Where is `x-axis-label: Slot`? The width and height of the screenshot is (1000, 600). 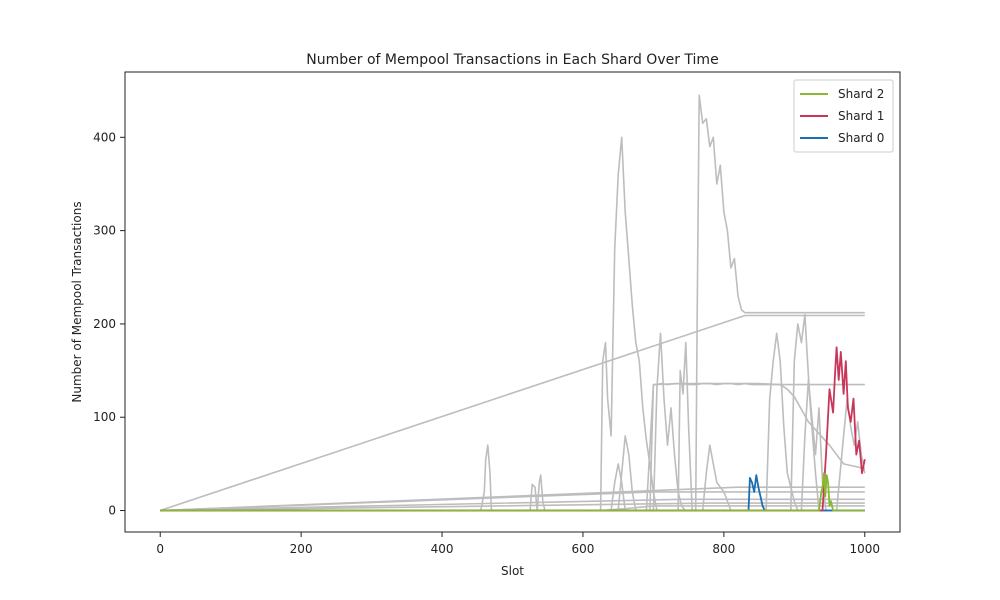 x-axis-label: Slot is located at coordinates (512, 571).